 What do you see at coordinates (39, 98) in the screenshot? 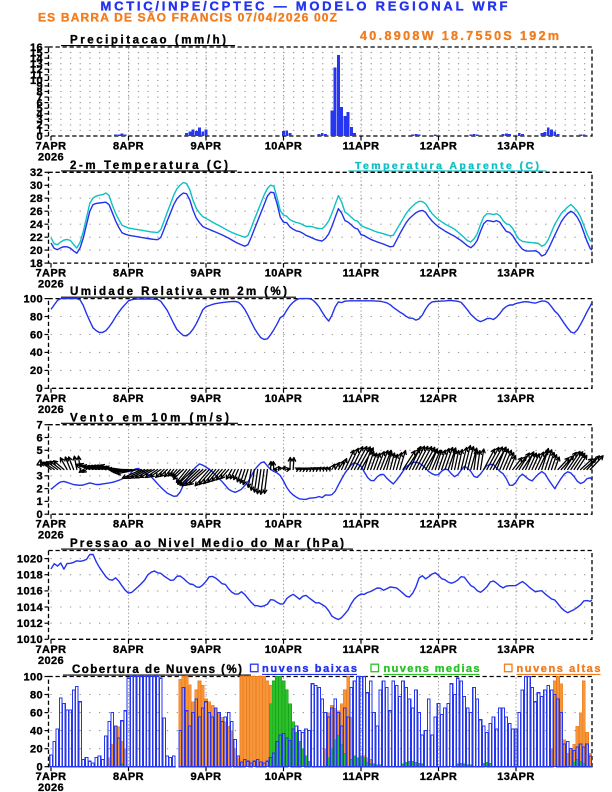
I see `svg-text: 7` at bounding box center [39, 98].